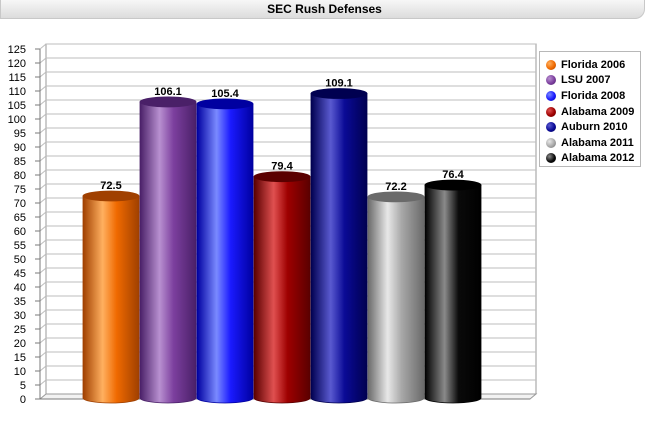  Describe the element at coordinates (20, 330) in the screenshot. I see `y-tick-label: 25` at that location.